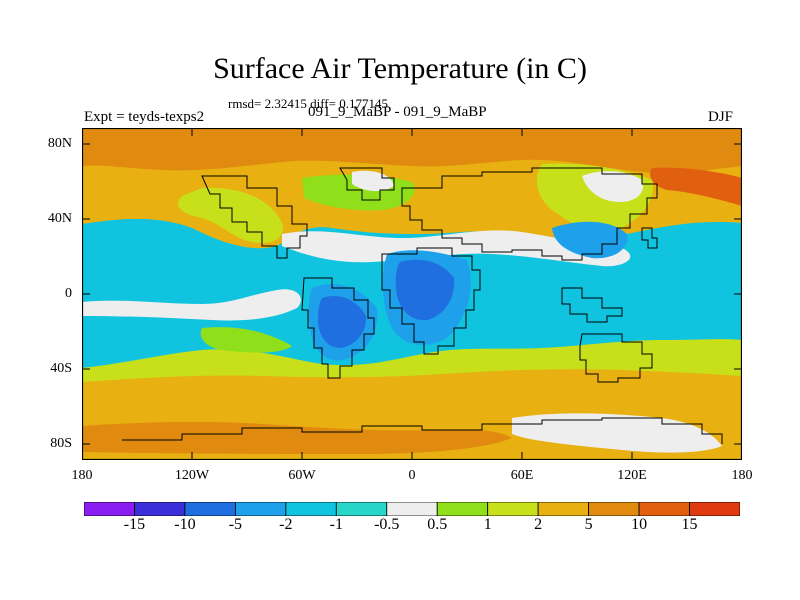 Image resolution: width=800 pixels, height=600 pixels. What do you see at coordinates (632, 475) in the screenshot?
I see `lon-label-120e: 120E` at bounding box center [632, 475].